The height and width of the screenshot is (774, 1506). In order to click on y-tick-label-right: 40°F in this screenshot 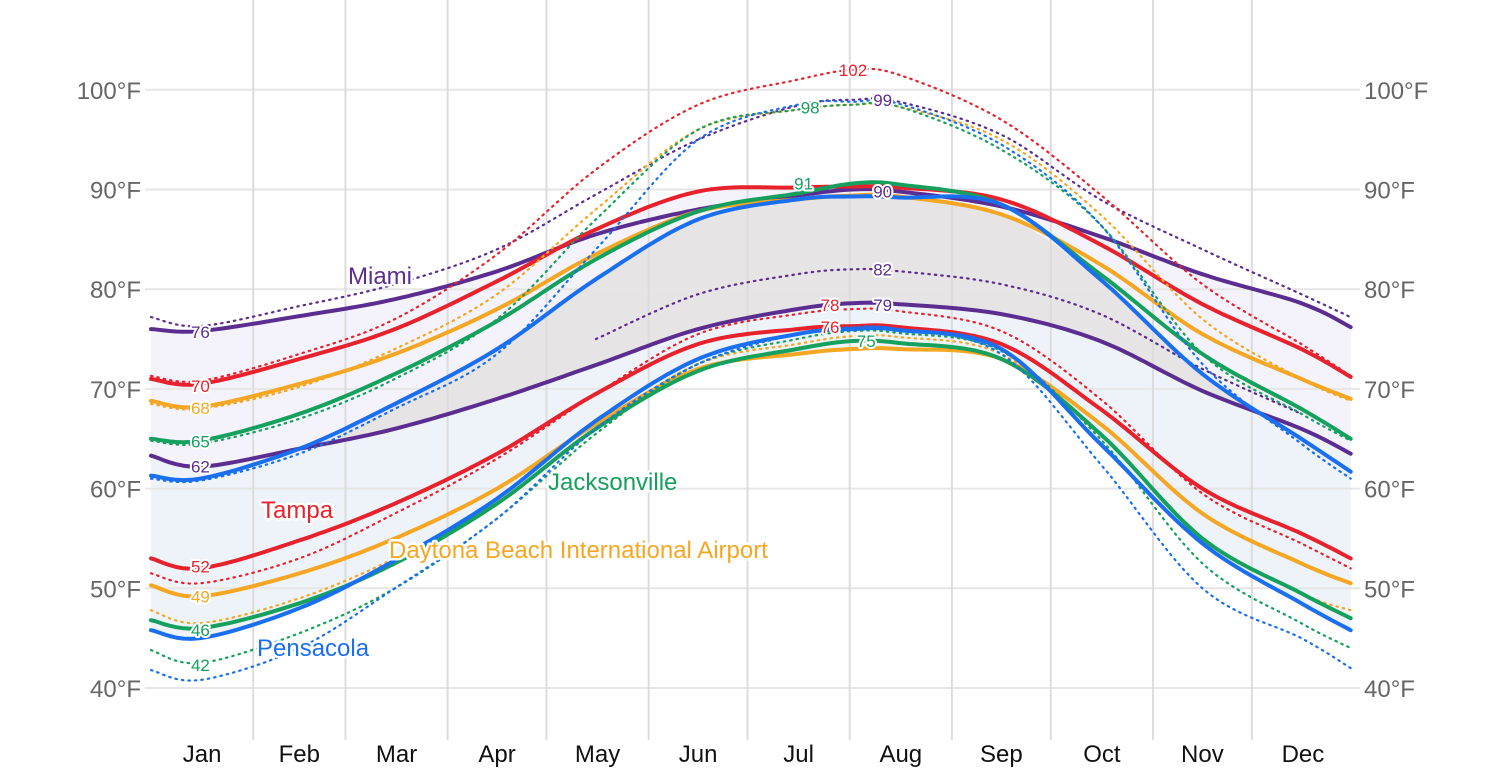, I will do `click(1389, 689)`.